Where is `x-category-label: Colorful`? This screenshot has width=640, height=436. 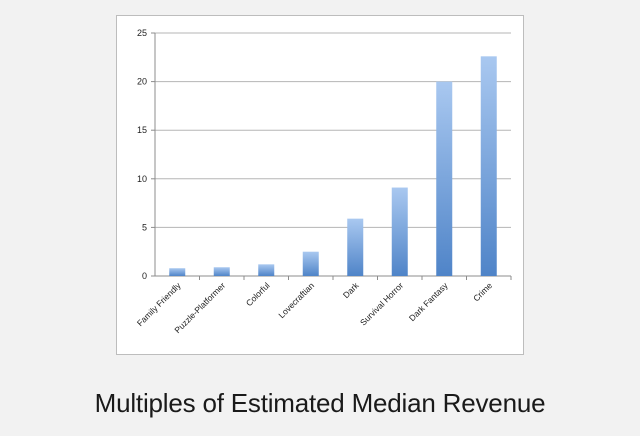
x-category-label: Colorful is located at coordinates (258, 294).